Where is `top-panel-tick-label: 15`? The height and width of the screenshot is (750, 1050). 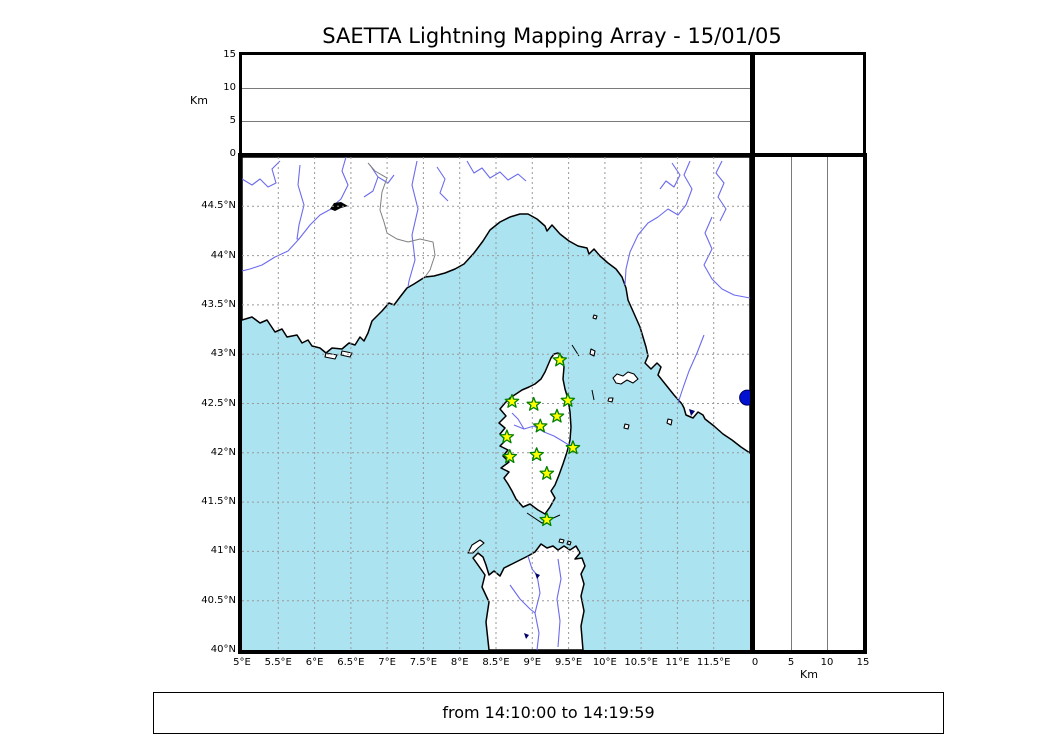
top-panel-tick-label: 15 is located at coordinates (229, 54).